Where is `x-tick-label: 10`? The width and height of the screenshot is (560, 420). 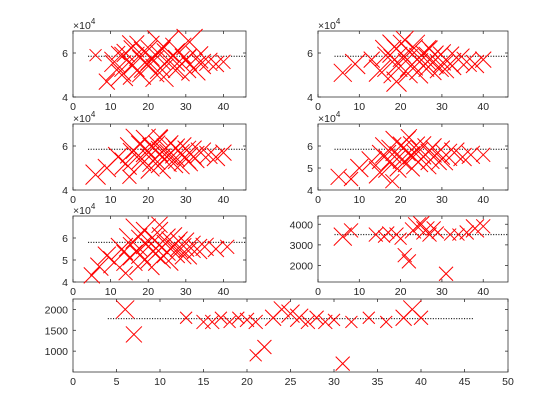
x-tick-label: 10 is located at coordinates (160, 382).